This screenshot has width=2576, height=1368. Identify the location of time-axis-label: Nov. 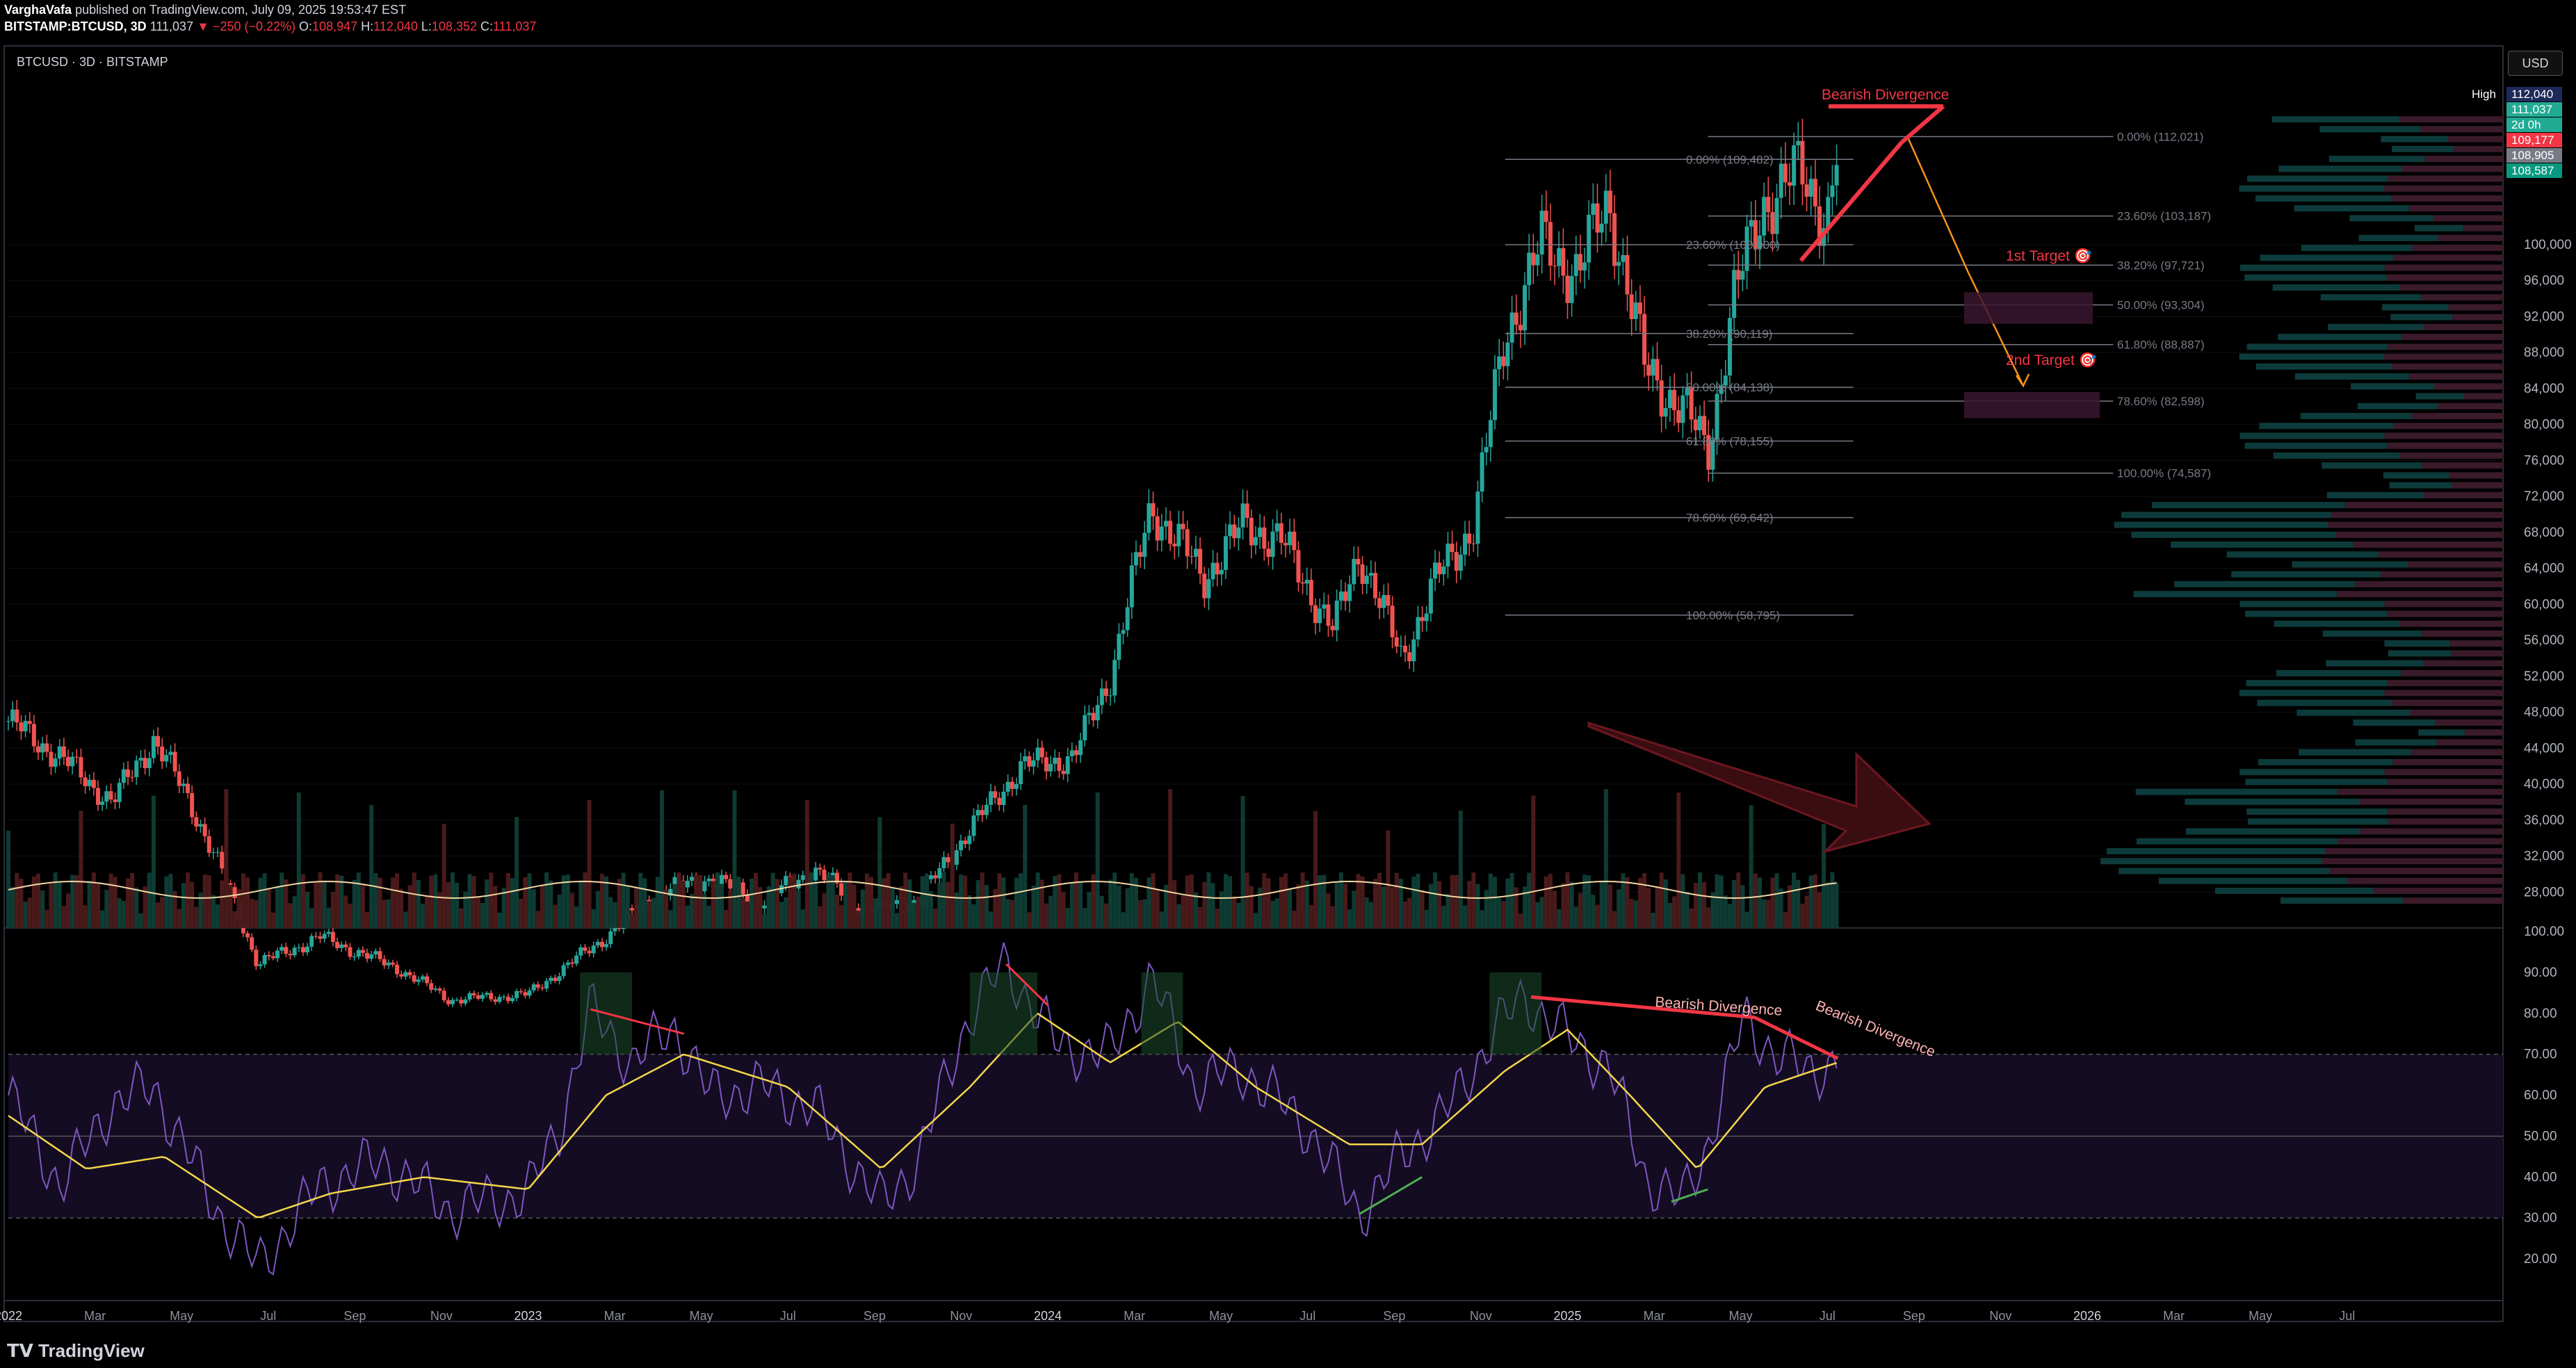
(441, 1316).